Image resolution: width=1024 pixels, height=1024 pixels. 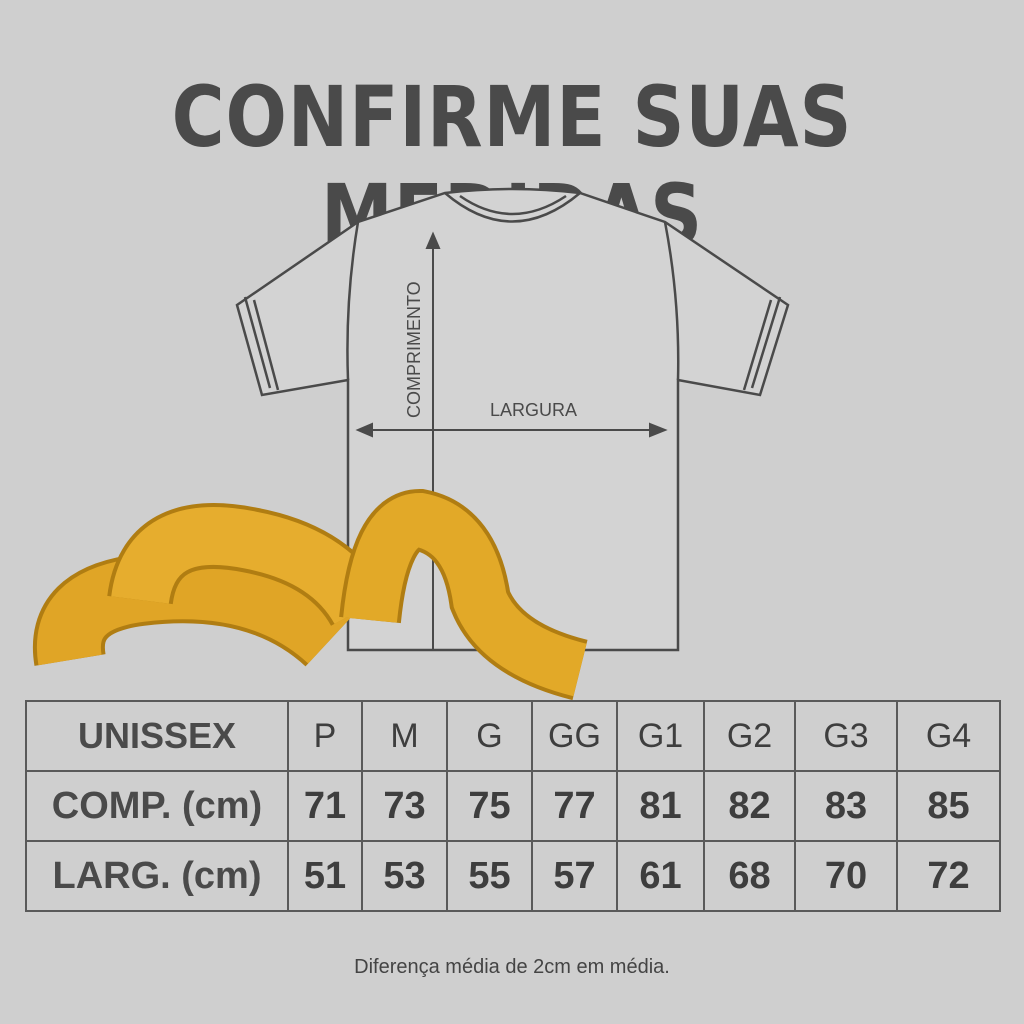 What do you see at coordinates (157, 876) in the screenshot?
I see `row-label: LARG. (cm)` at bounding box center [157, 876].